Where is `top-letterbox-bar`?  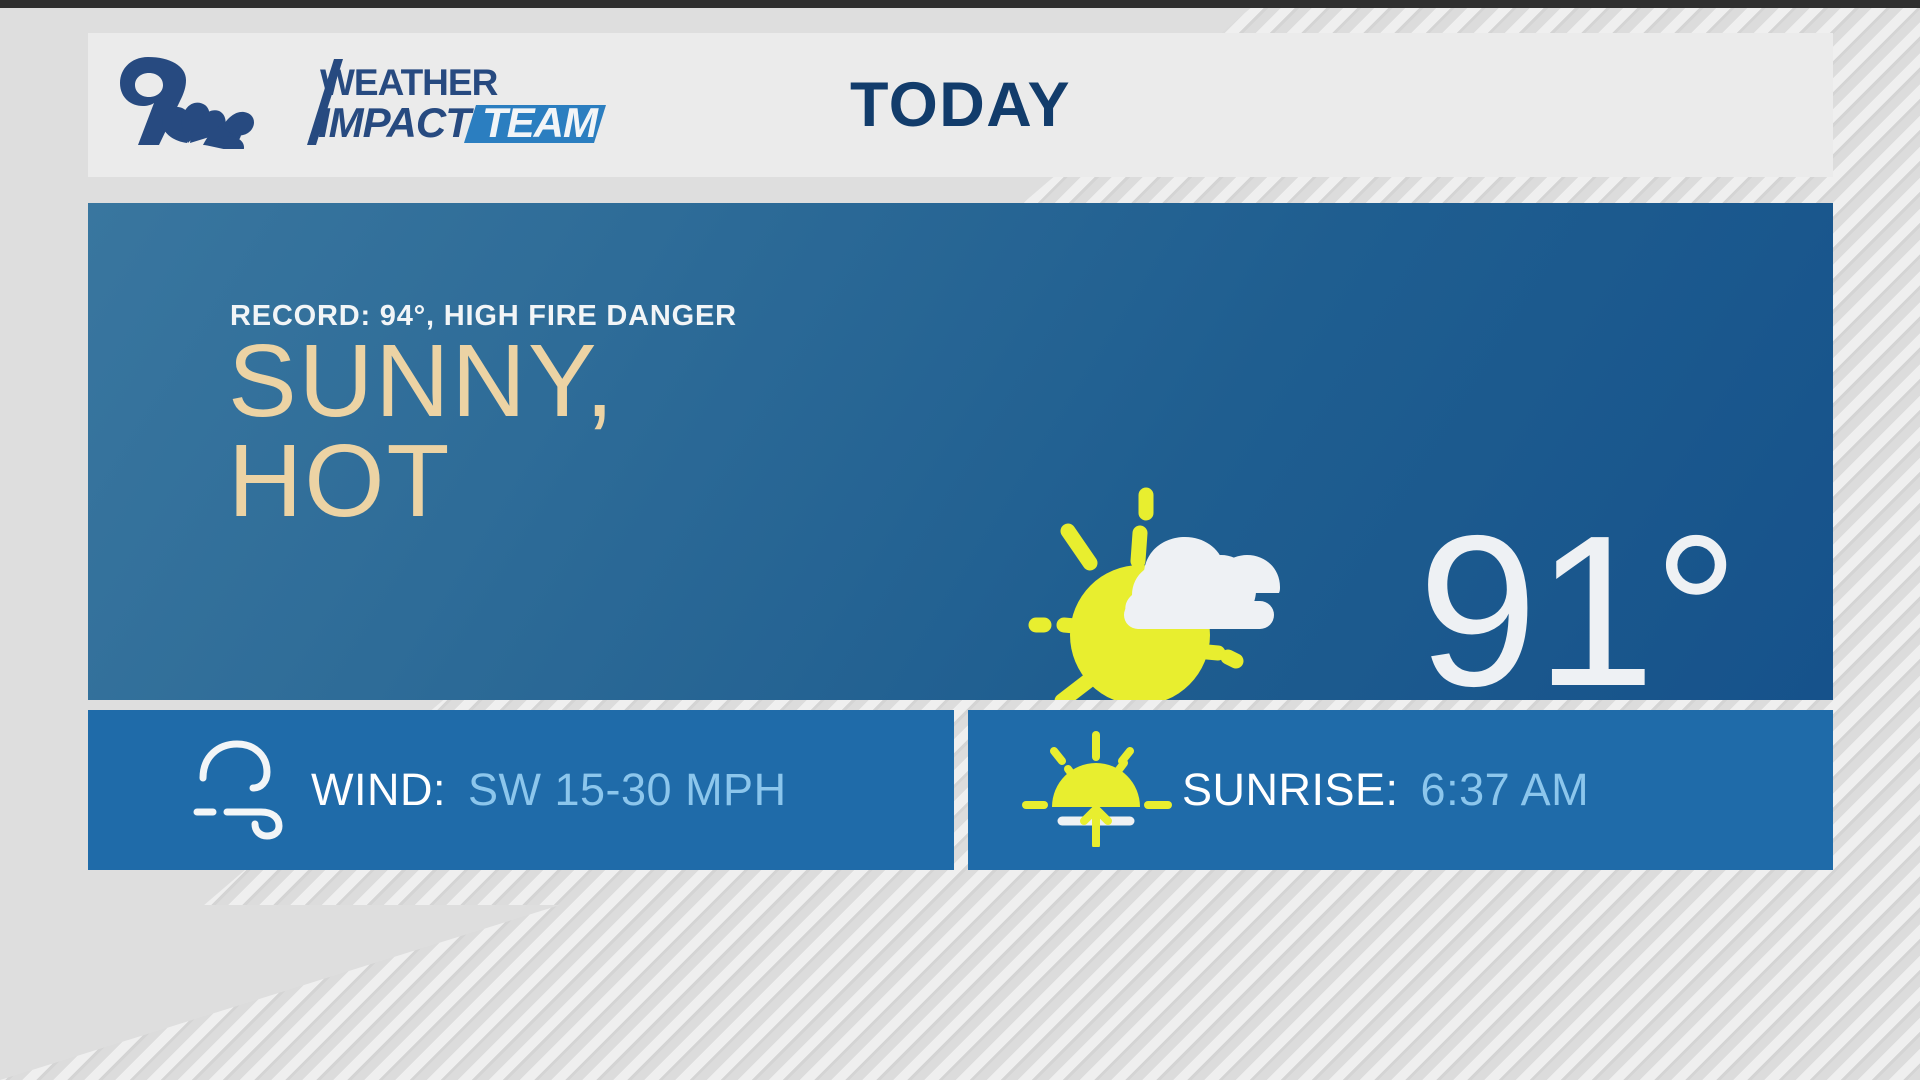 top-letterbox-bar is located at coordinates (960, 4).